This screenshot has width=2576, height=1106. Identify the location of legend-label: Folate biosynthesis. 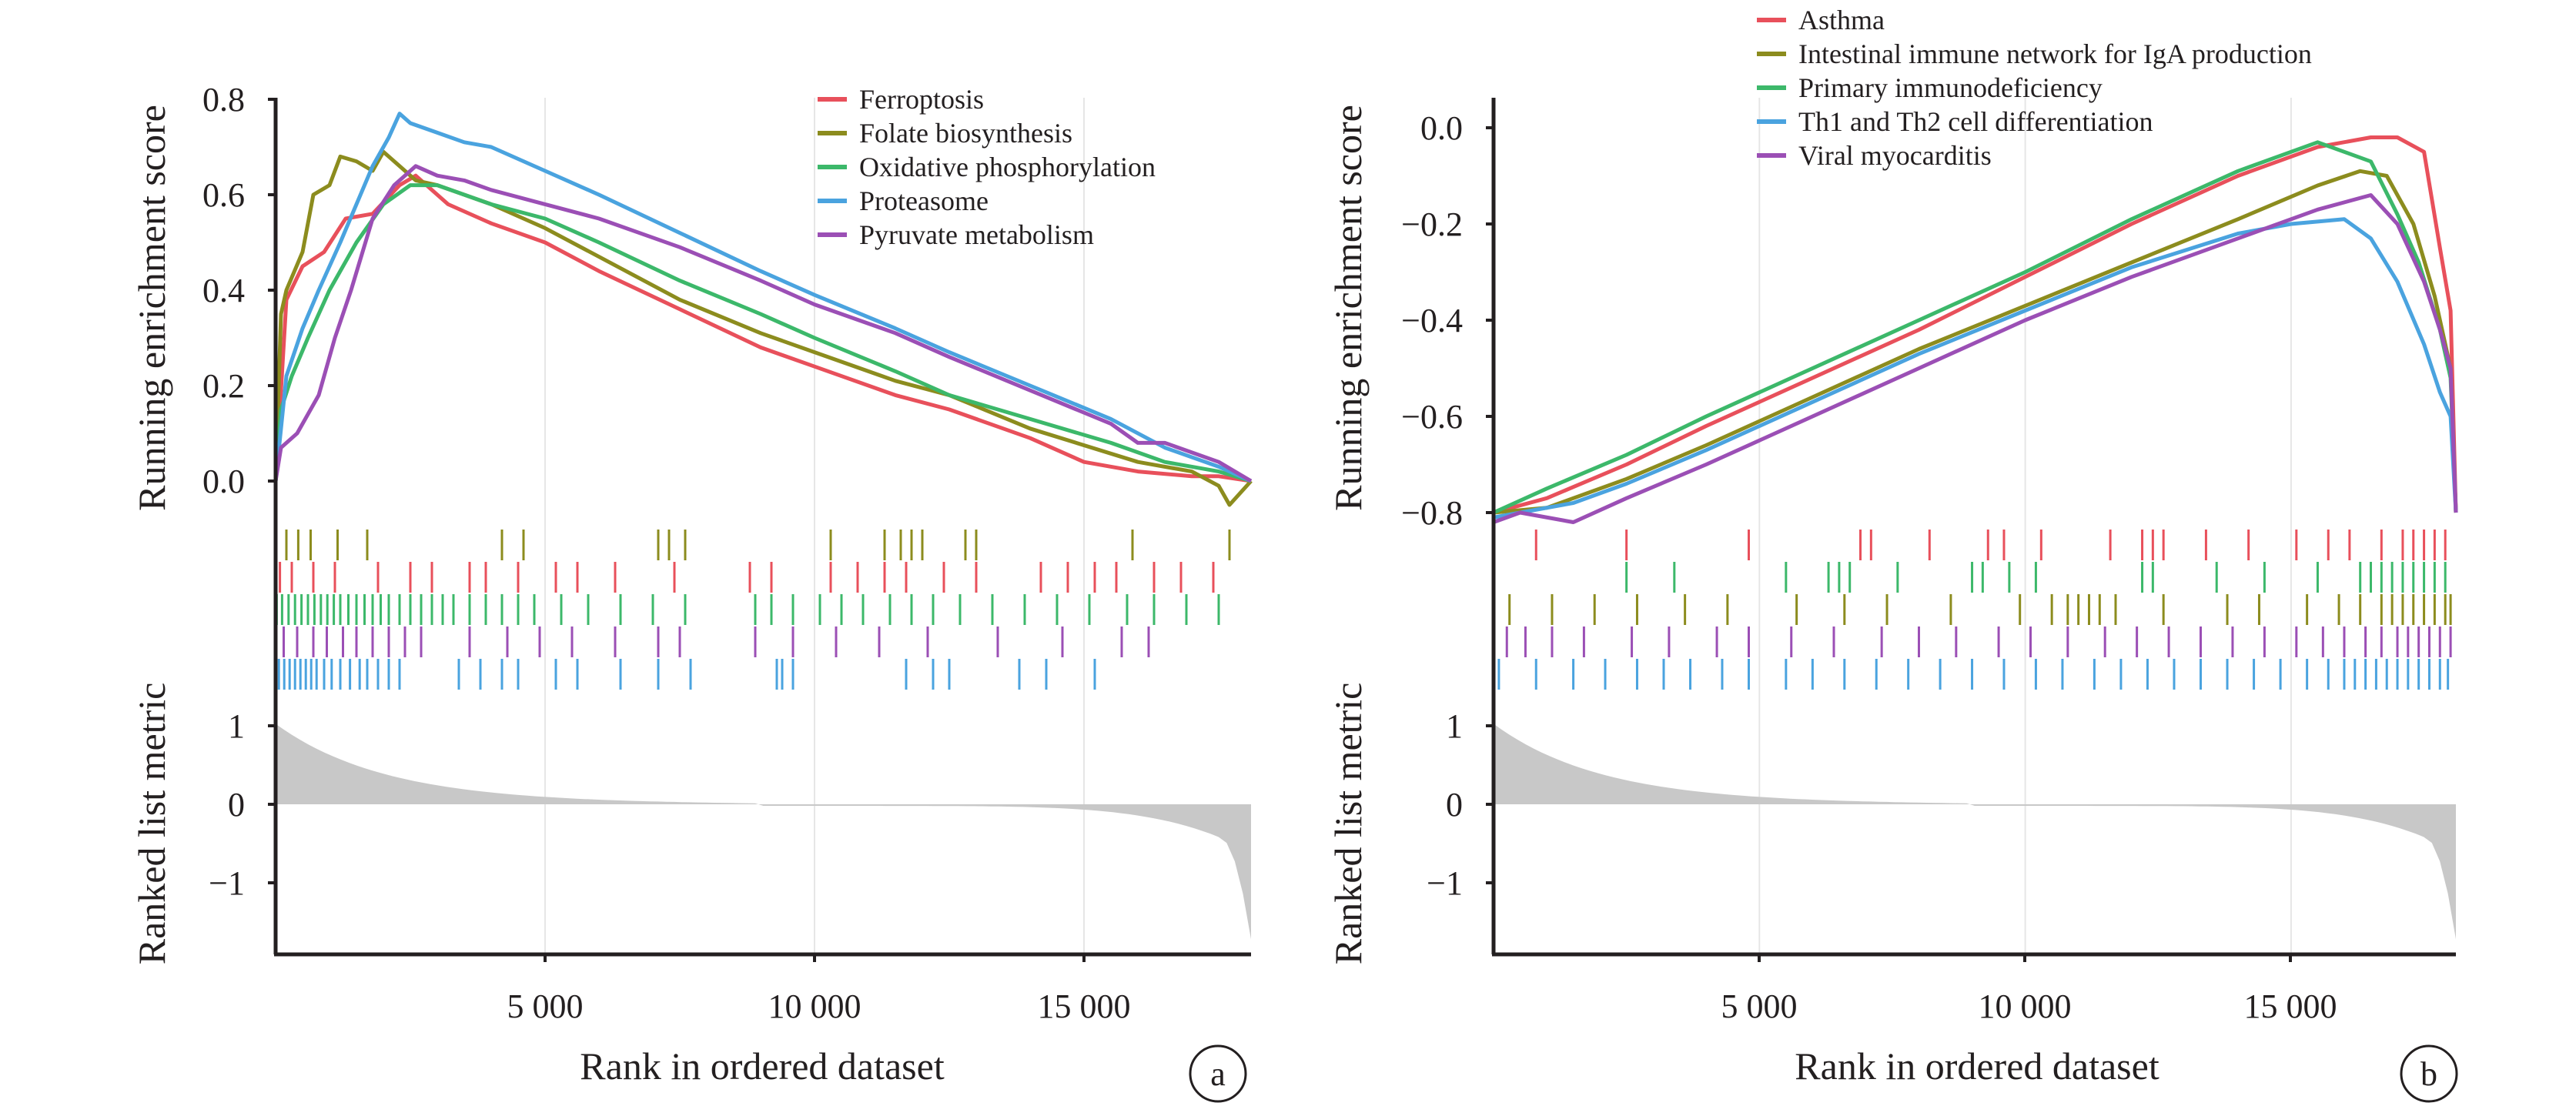
(966, 133).